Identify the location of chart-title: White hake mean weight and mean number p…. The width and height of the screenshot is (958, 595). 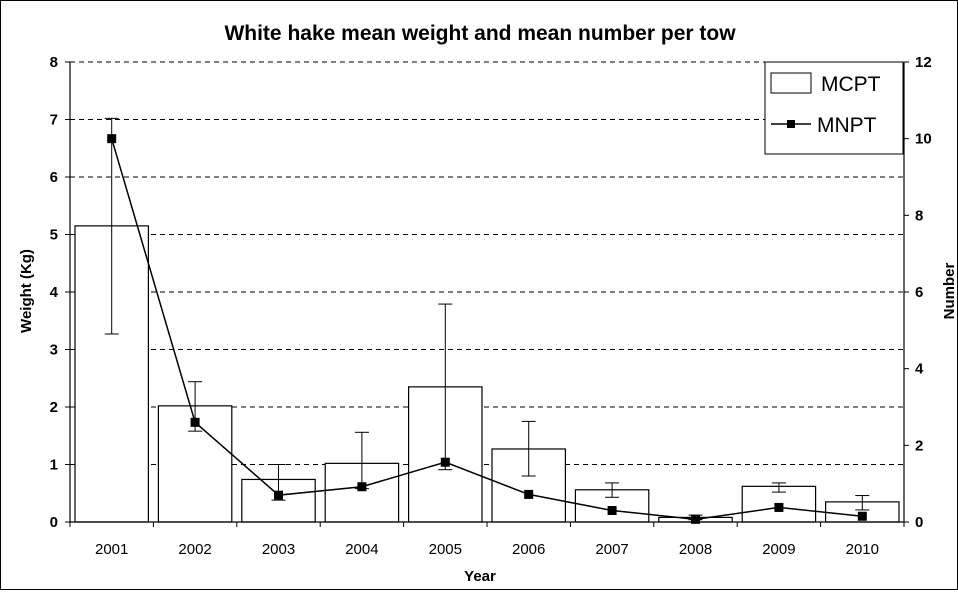
(480, 33).